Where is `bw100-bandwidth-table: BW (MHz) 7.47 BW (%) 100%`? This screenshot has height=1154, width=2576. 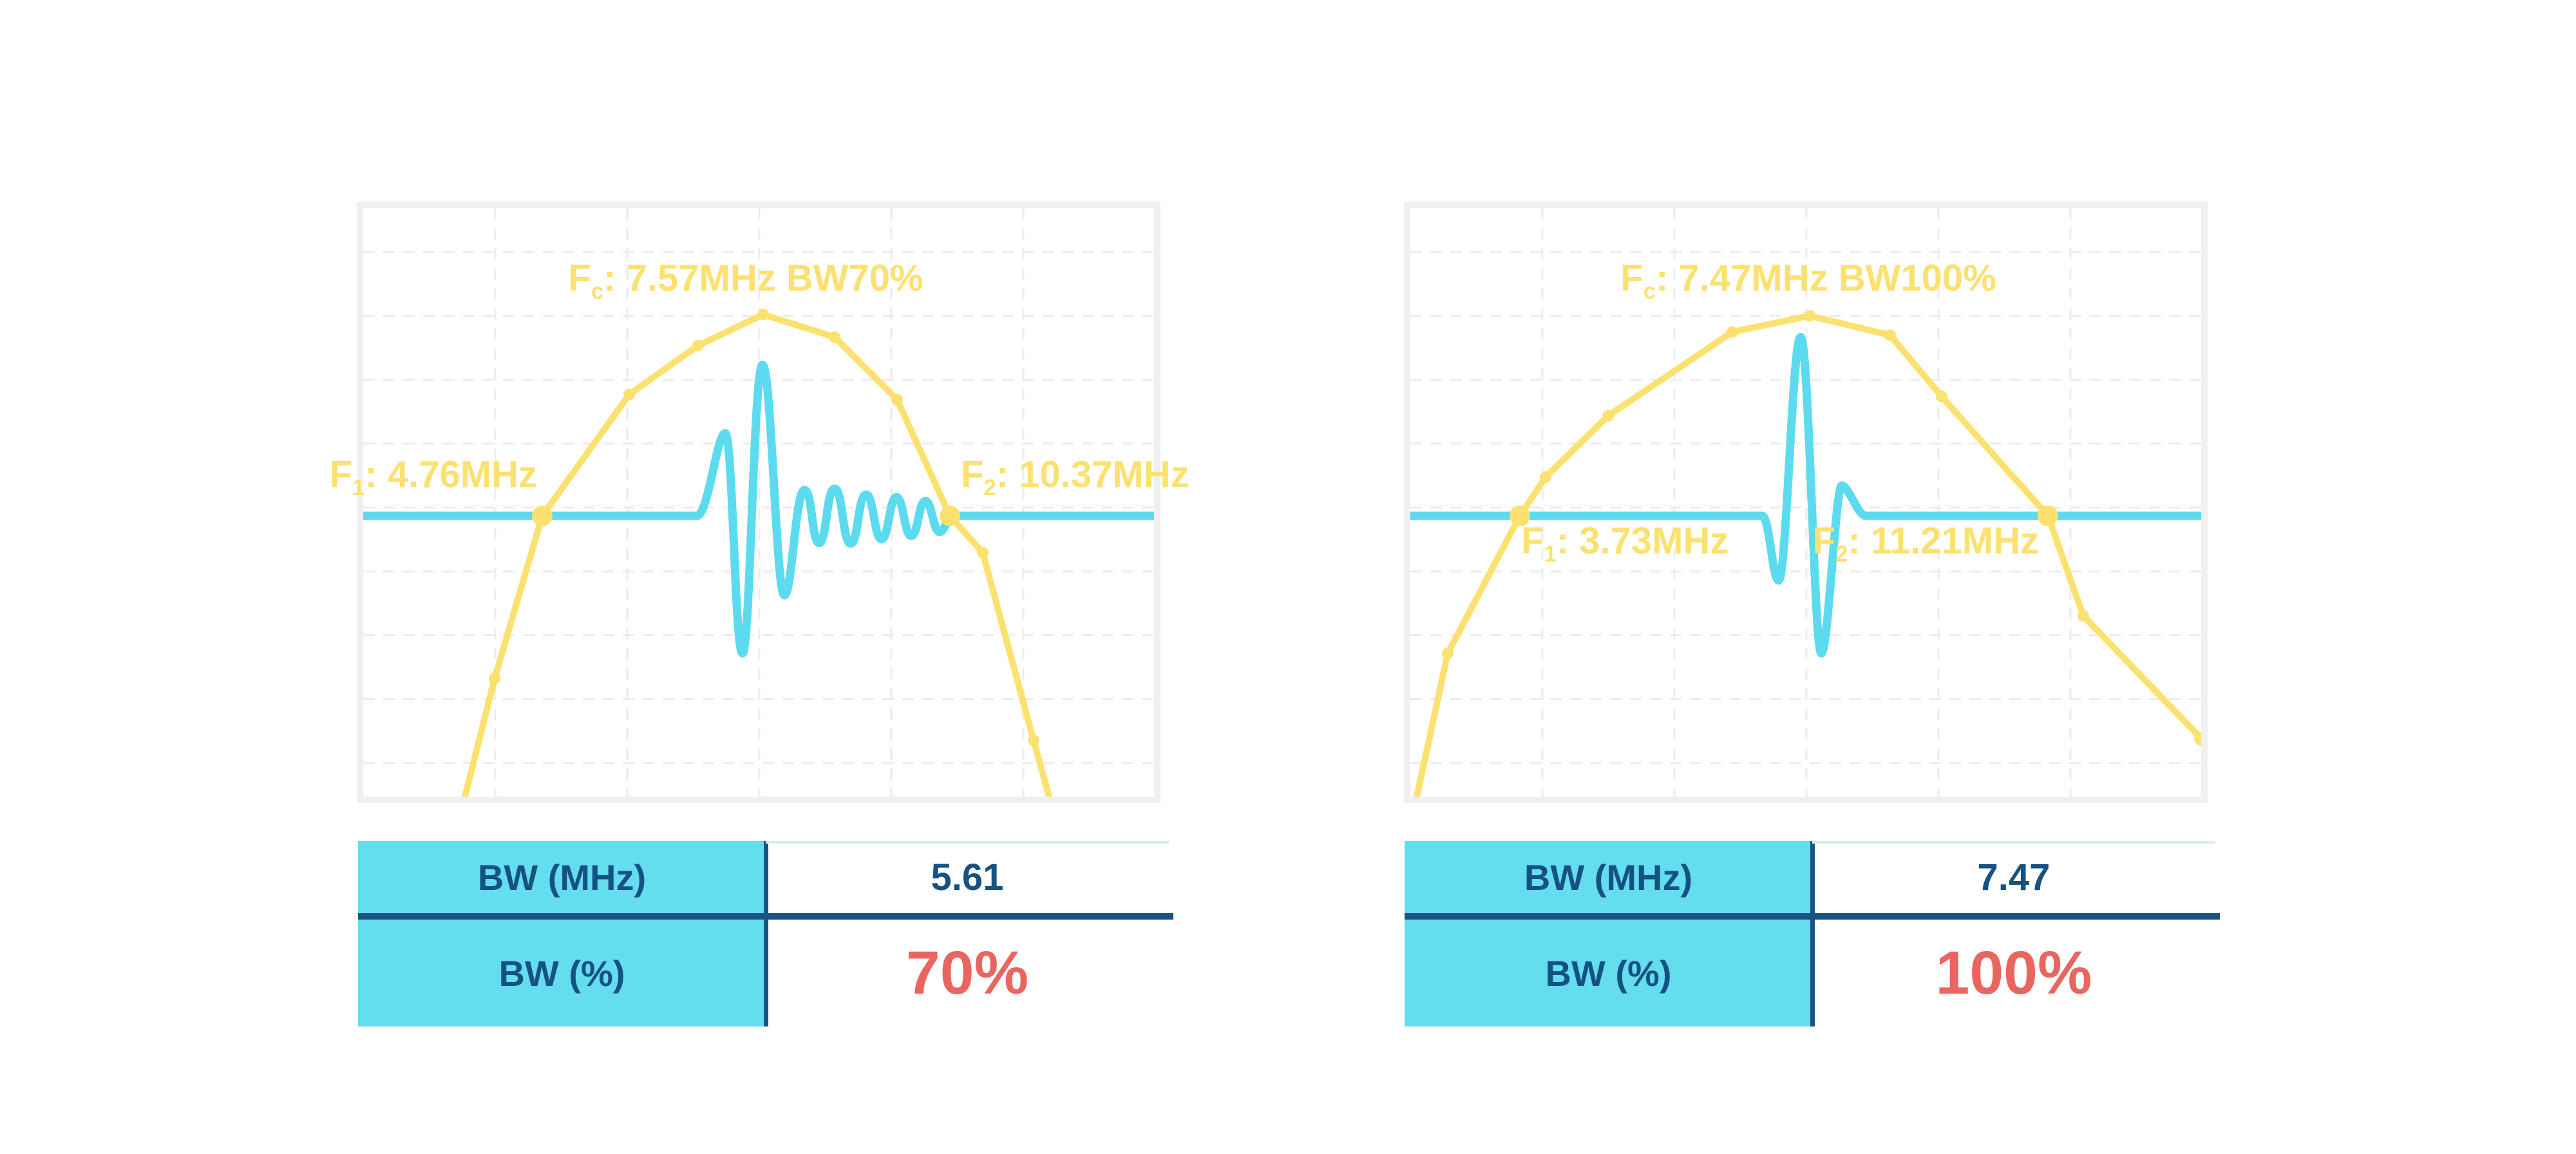
bw100-bandwidth-table: BW (MHz) 7.47 BW (%) 100% is located at coordinates (1812, 933).